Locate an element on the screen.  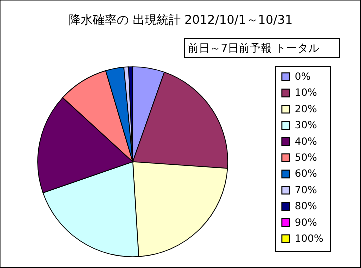
legend-label: 10% is located at coordinates (306, 94).